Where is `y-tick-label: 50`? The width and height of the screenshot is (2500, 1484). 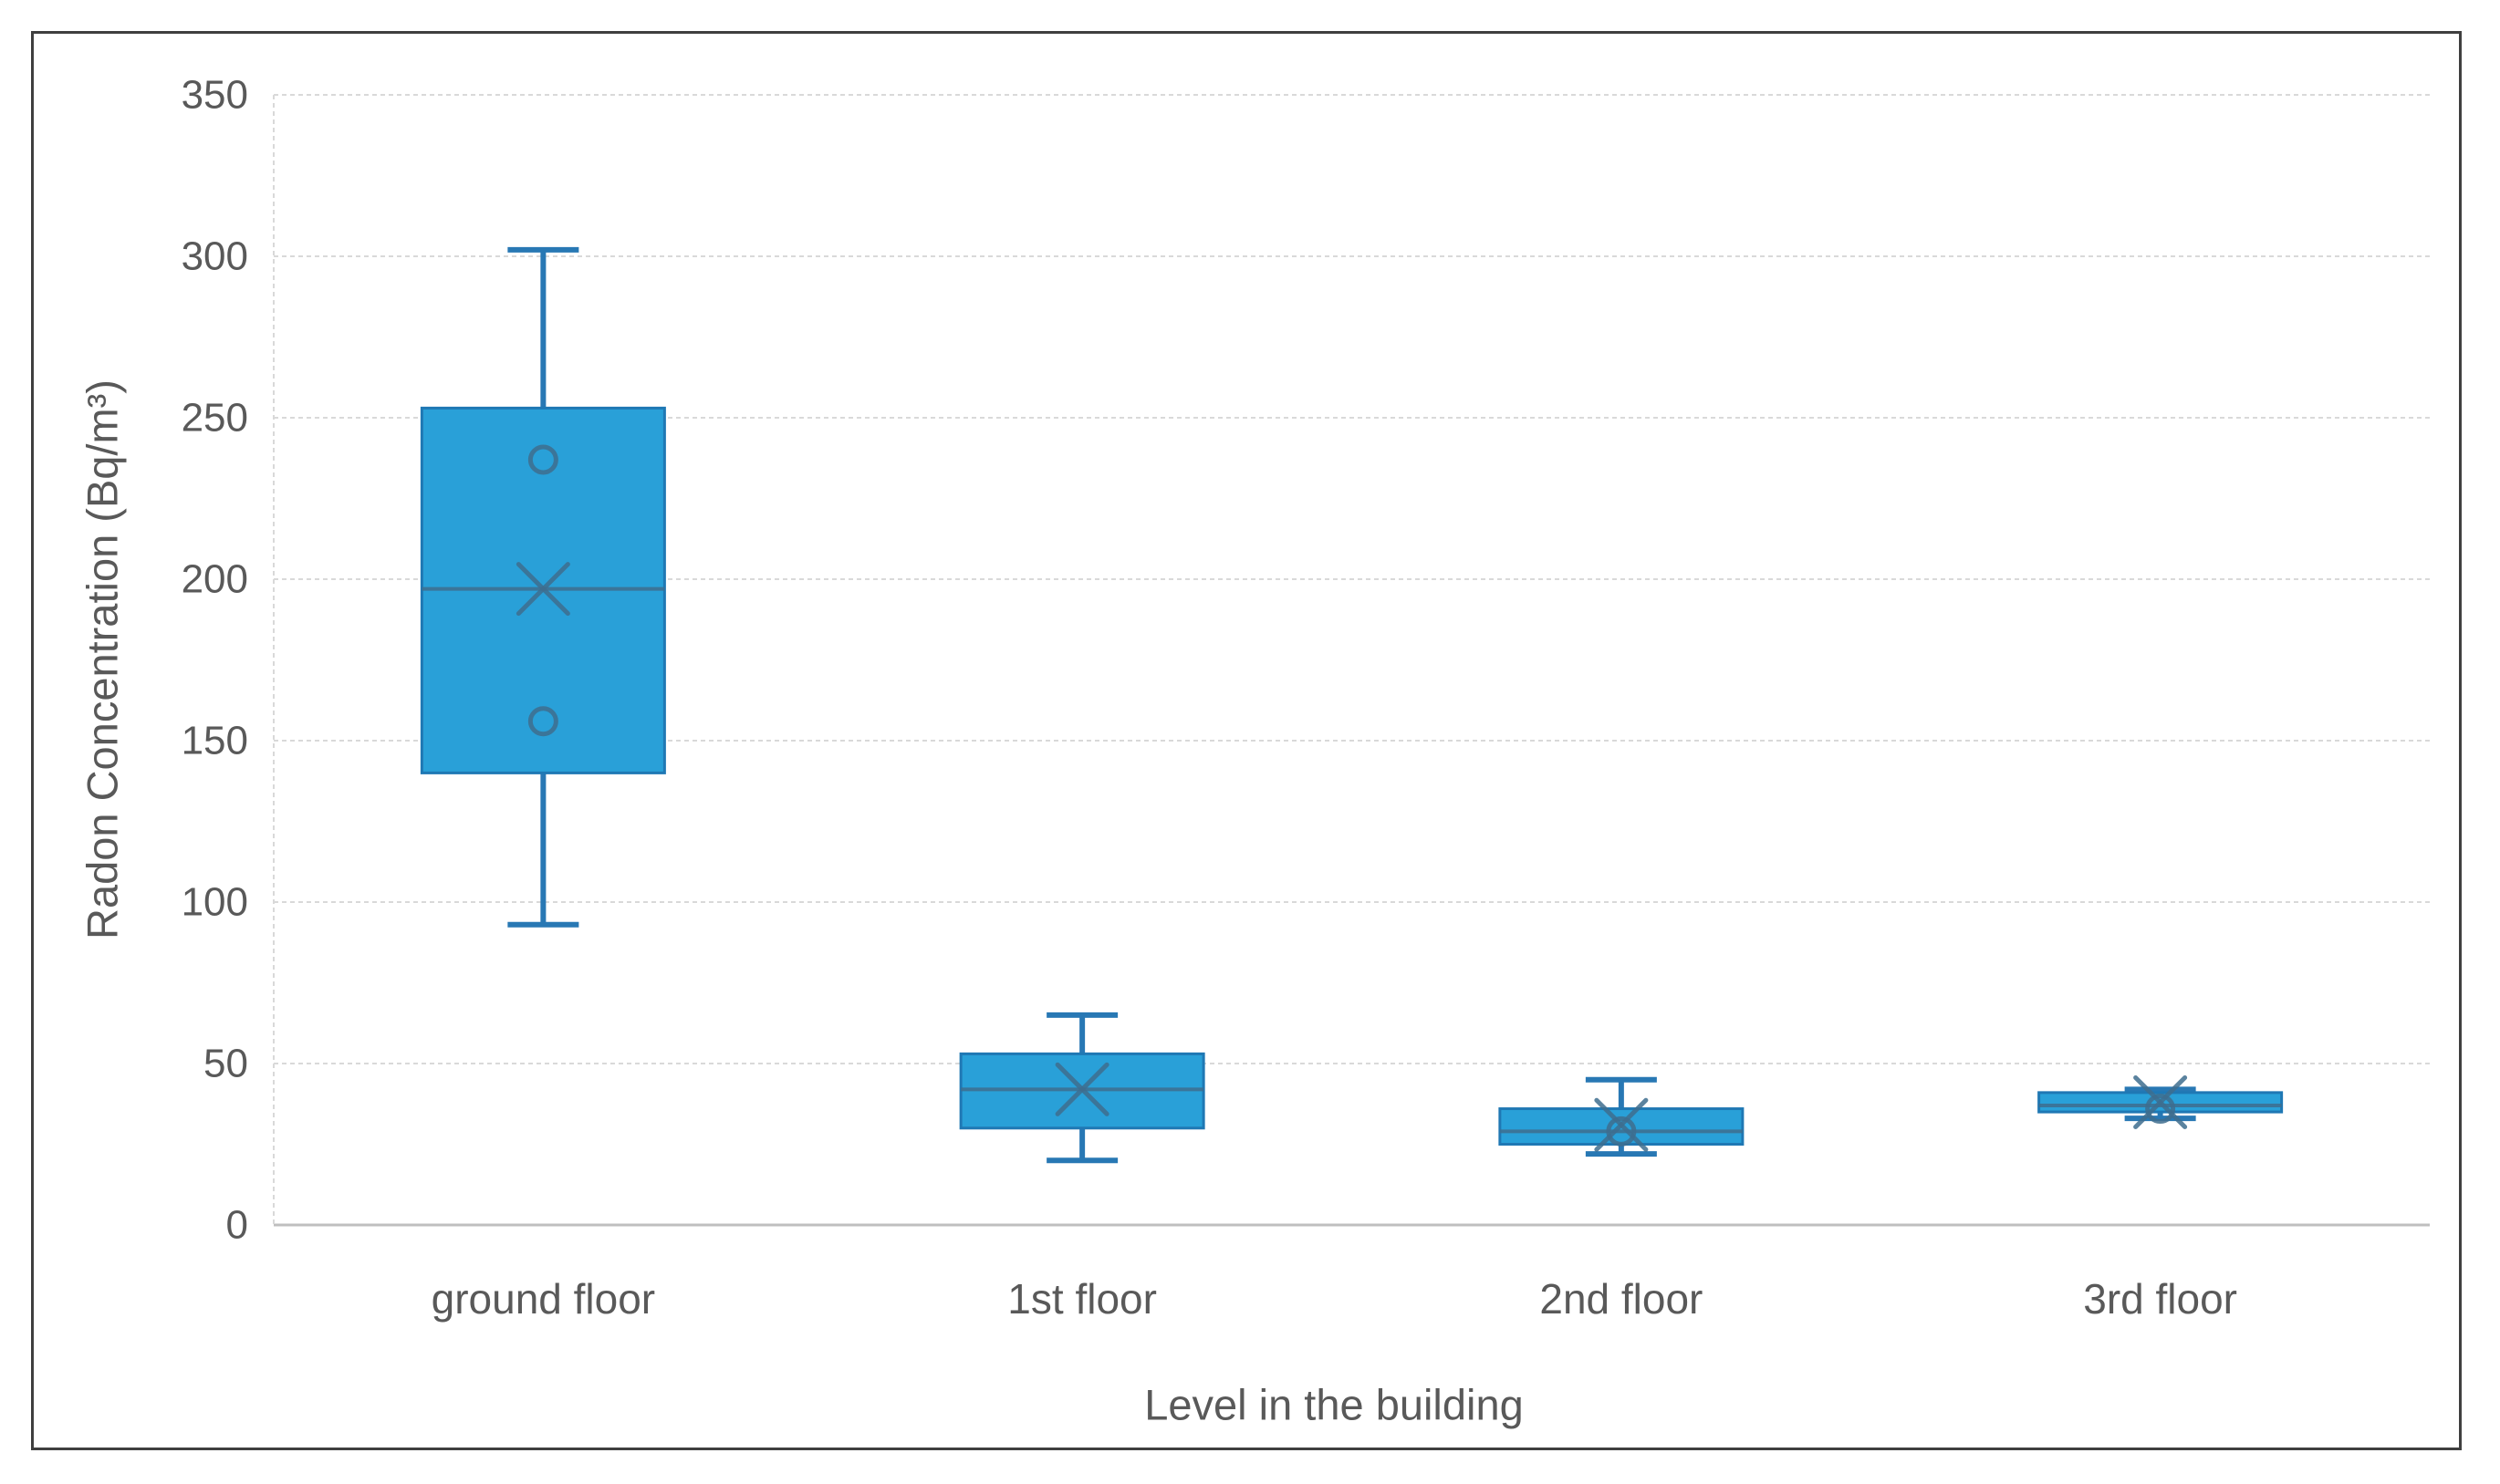 y-tick-label: 50 is located at coordinates (226, 1064).